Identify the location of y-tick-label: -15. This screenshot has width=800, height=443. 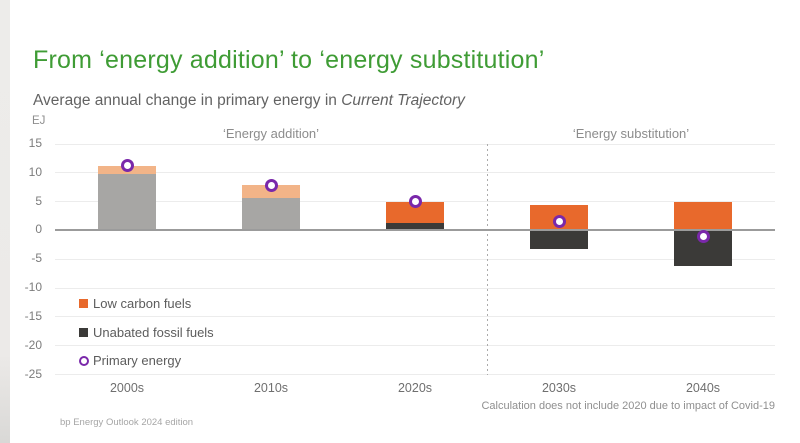
(33, 315).